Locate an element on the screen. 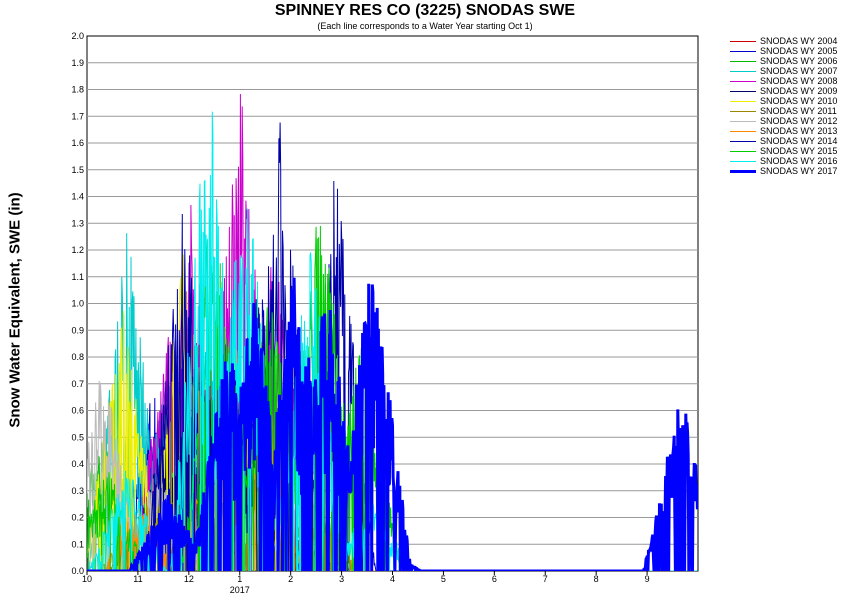 This screenshot has height=600, width=850. y-tick-label: 1.0 is located at coordinates (77, 304).